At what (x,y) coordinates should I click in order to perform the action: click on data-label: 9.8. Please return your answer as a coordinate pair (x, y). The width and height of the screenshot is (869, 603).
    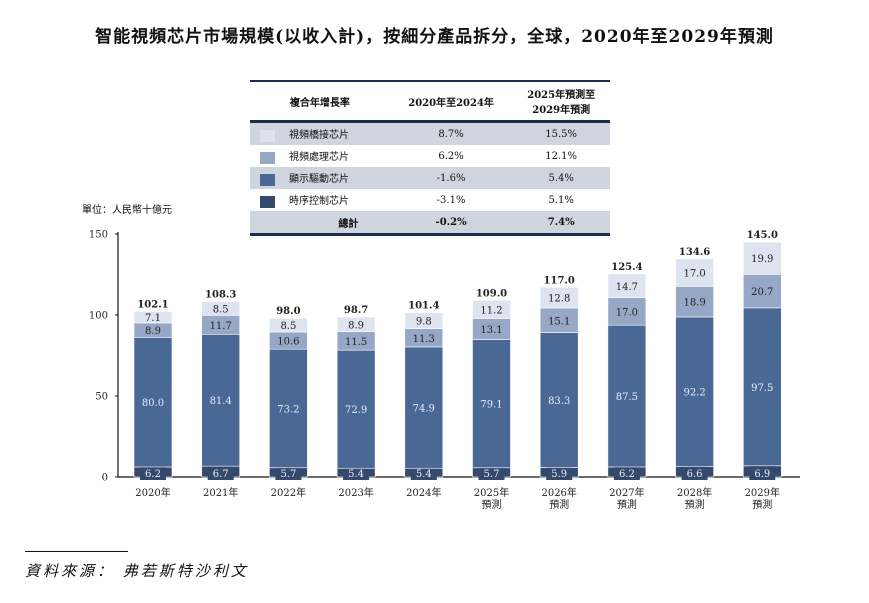
    Looking at the image, I should click on (424, 322).